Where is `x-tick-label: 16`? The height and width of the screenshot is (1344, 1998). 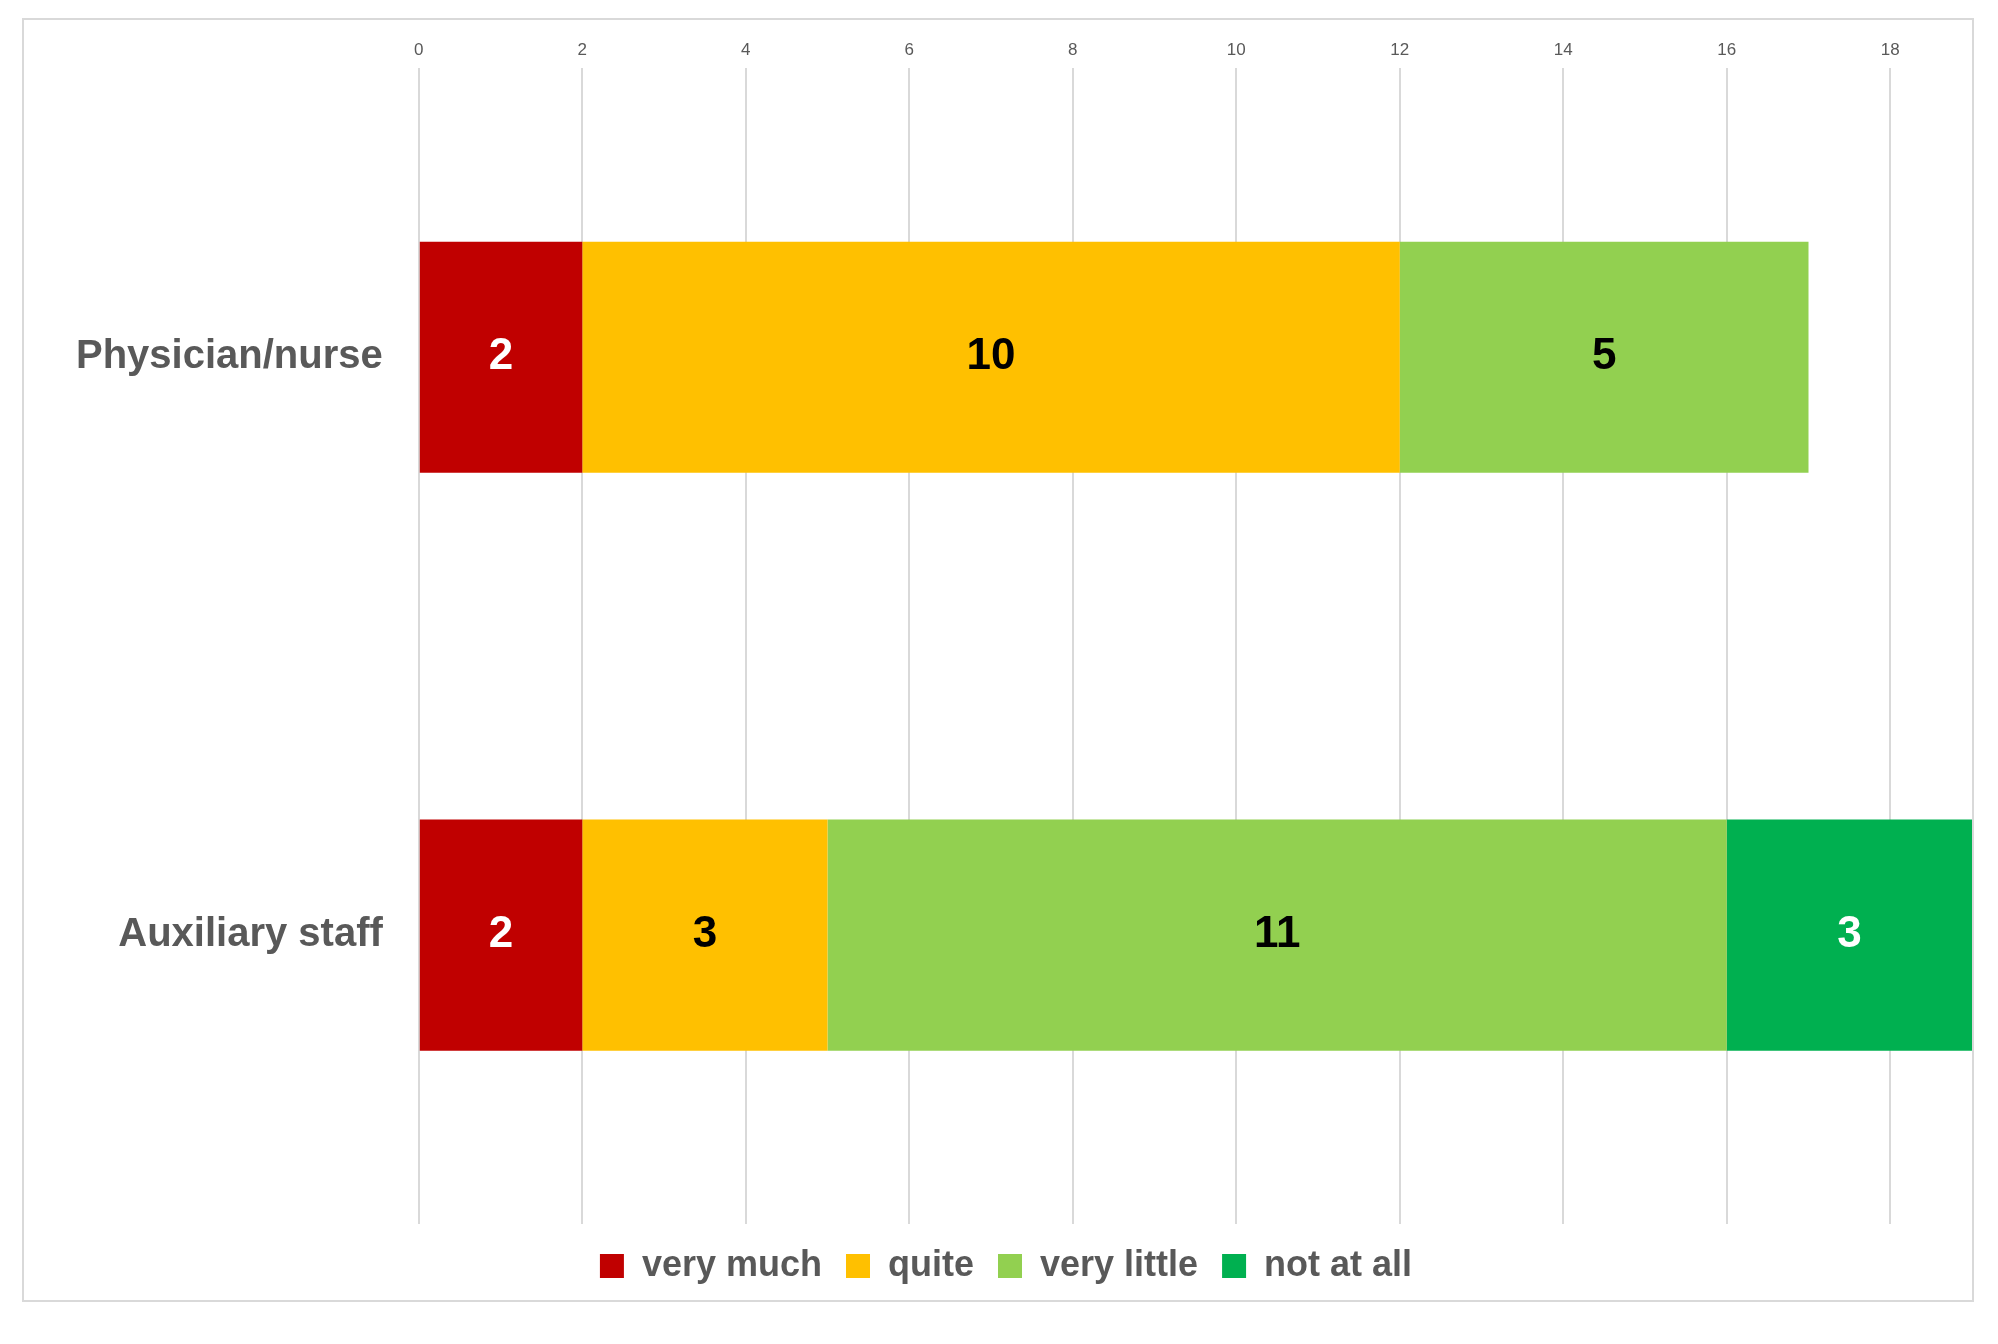 x-tick-label: 16 is located at coordinates (1727, 49).